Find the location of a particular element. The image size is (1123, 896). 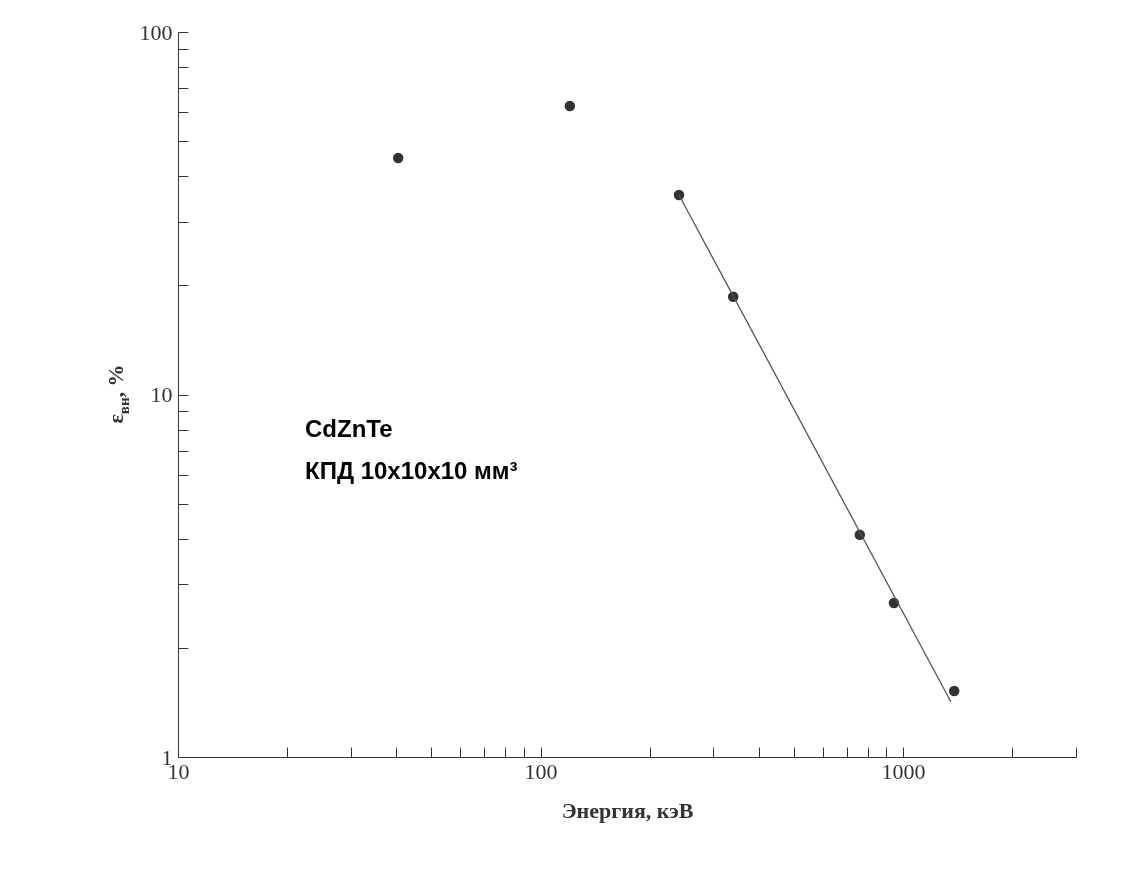

y-tick-label: 100 is located at coordinates (156, 32).